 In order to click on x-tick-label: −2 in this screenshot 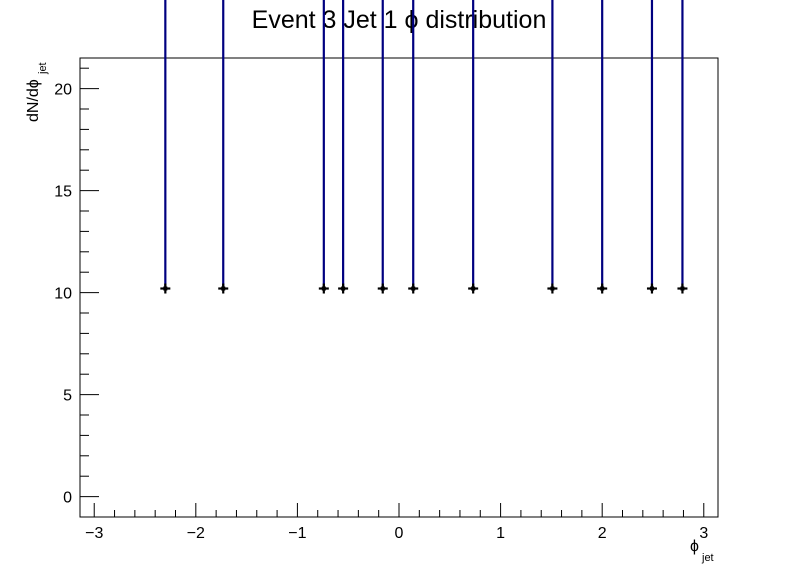, I will do `click(196, 533)`.